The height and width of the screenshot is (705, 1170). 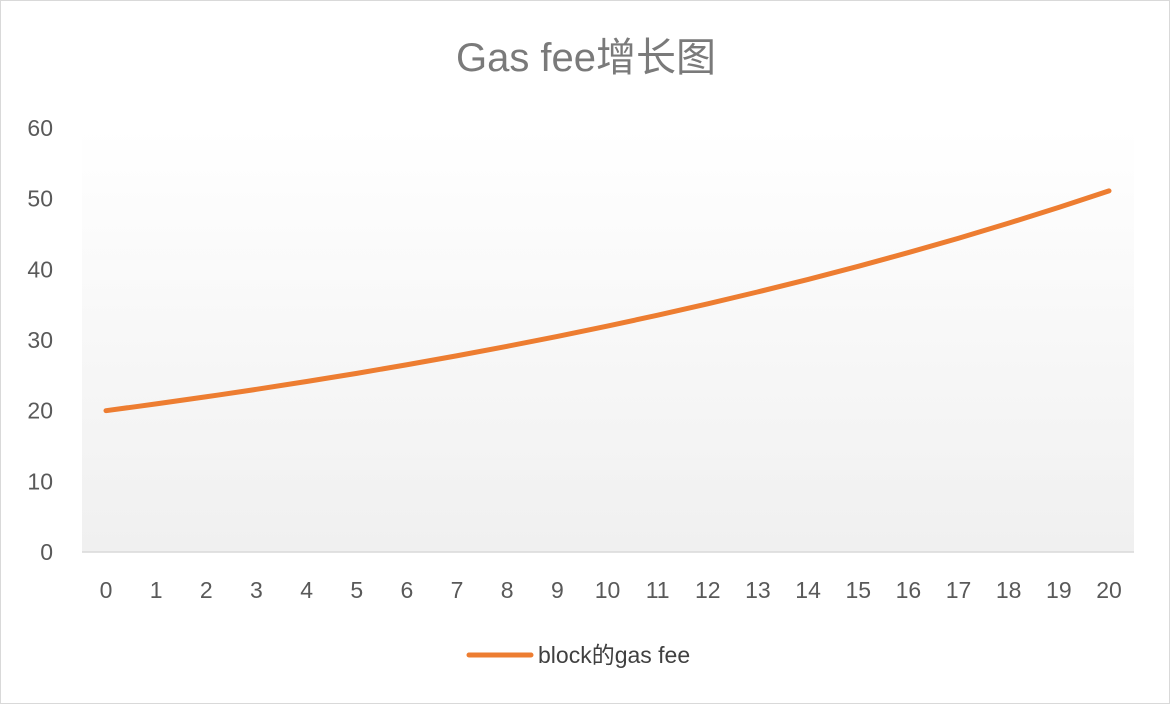 What do you see at coordinates (614, 655) in the screenshot?
I see `legend-label: block的gas fee` at bounding box center [614, 655].